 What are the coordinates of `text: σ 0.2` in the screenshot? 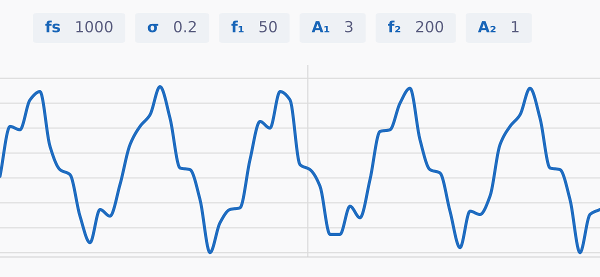 It's located at (172, 26).